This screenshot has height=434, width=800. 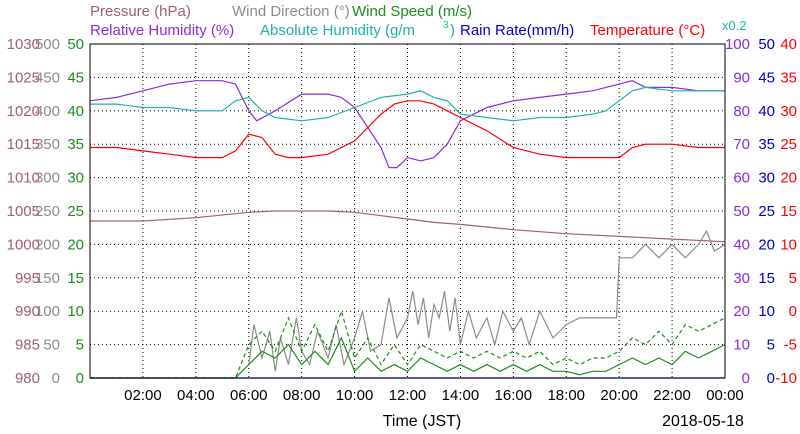 I want to click on x-tick: 20:00, so click(x=619, y=395).